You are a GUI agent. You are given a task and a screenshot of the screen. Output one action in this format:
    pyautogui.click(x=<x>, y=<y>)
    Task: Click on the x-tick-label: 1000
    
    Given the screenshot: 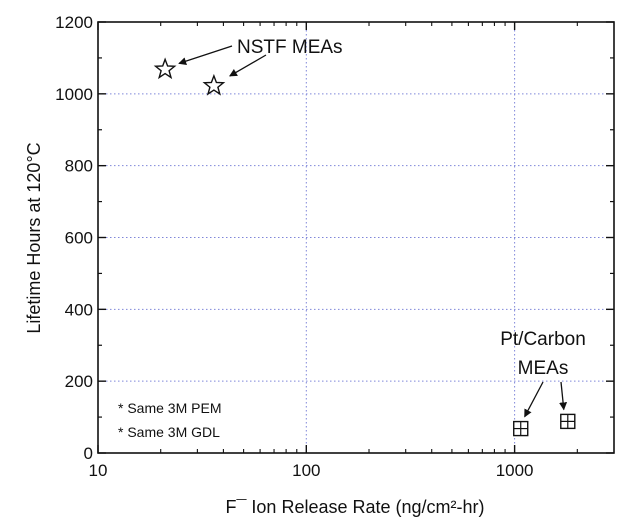 What is the action you would take?
    pyautogui.click(x=515, y=470)
    